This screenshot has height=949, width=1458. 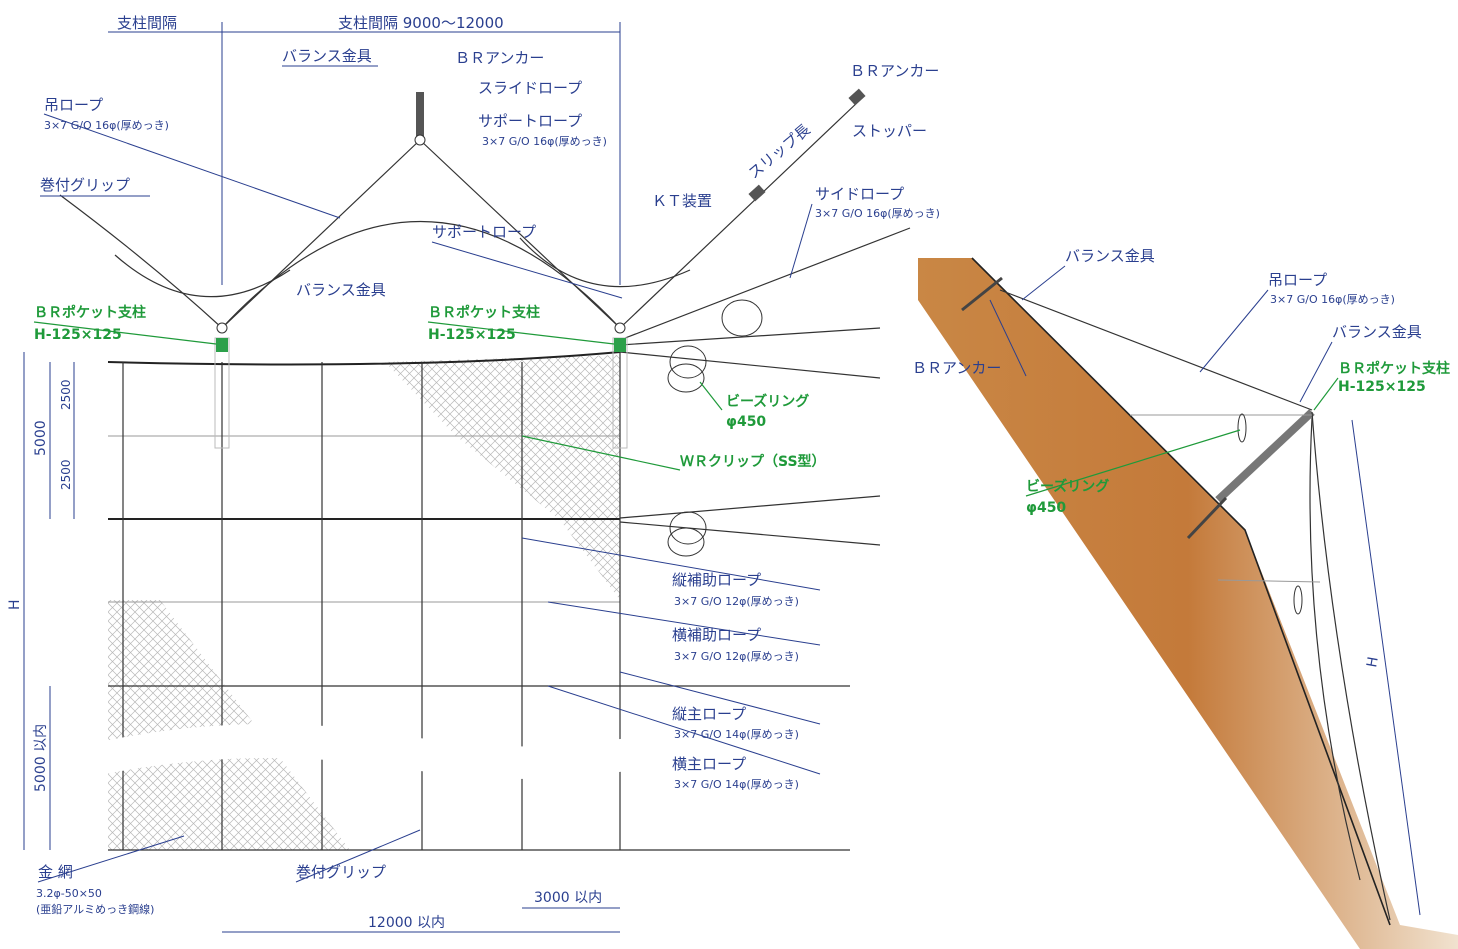 I want to click on side-dim-h-label: H, so click(x=1373, y=662).